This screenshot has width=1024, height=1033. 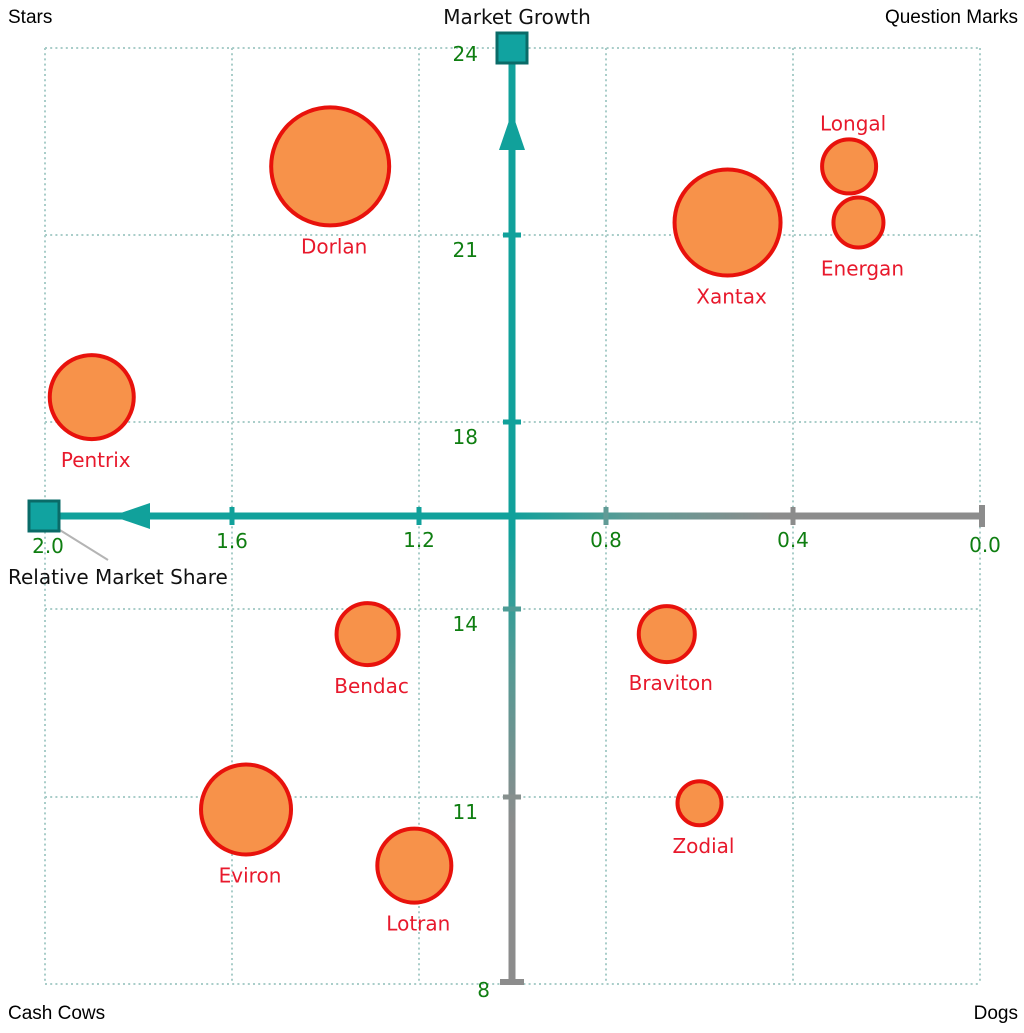 I want to click on bubble-eviron, so click(x=246, y=809).